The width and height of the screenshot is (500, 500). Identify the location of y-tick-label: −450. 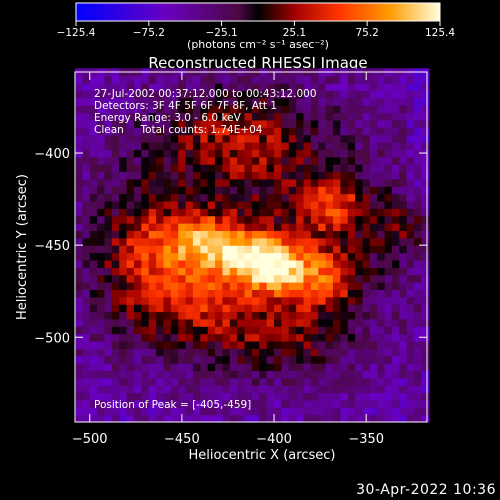
(52, 246).